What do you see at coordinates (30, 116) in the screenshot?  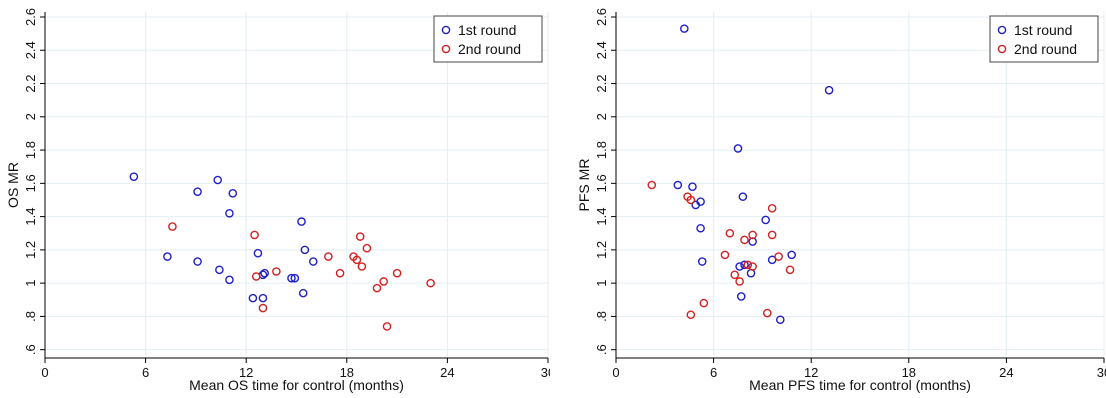 I see `chart0-y-tick-label-7: 2` at bounding box center [30, 116].